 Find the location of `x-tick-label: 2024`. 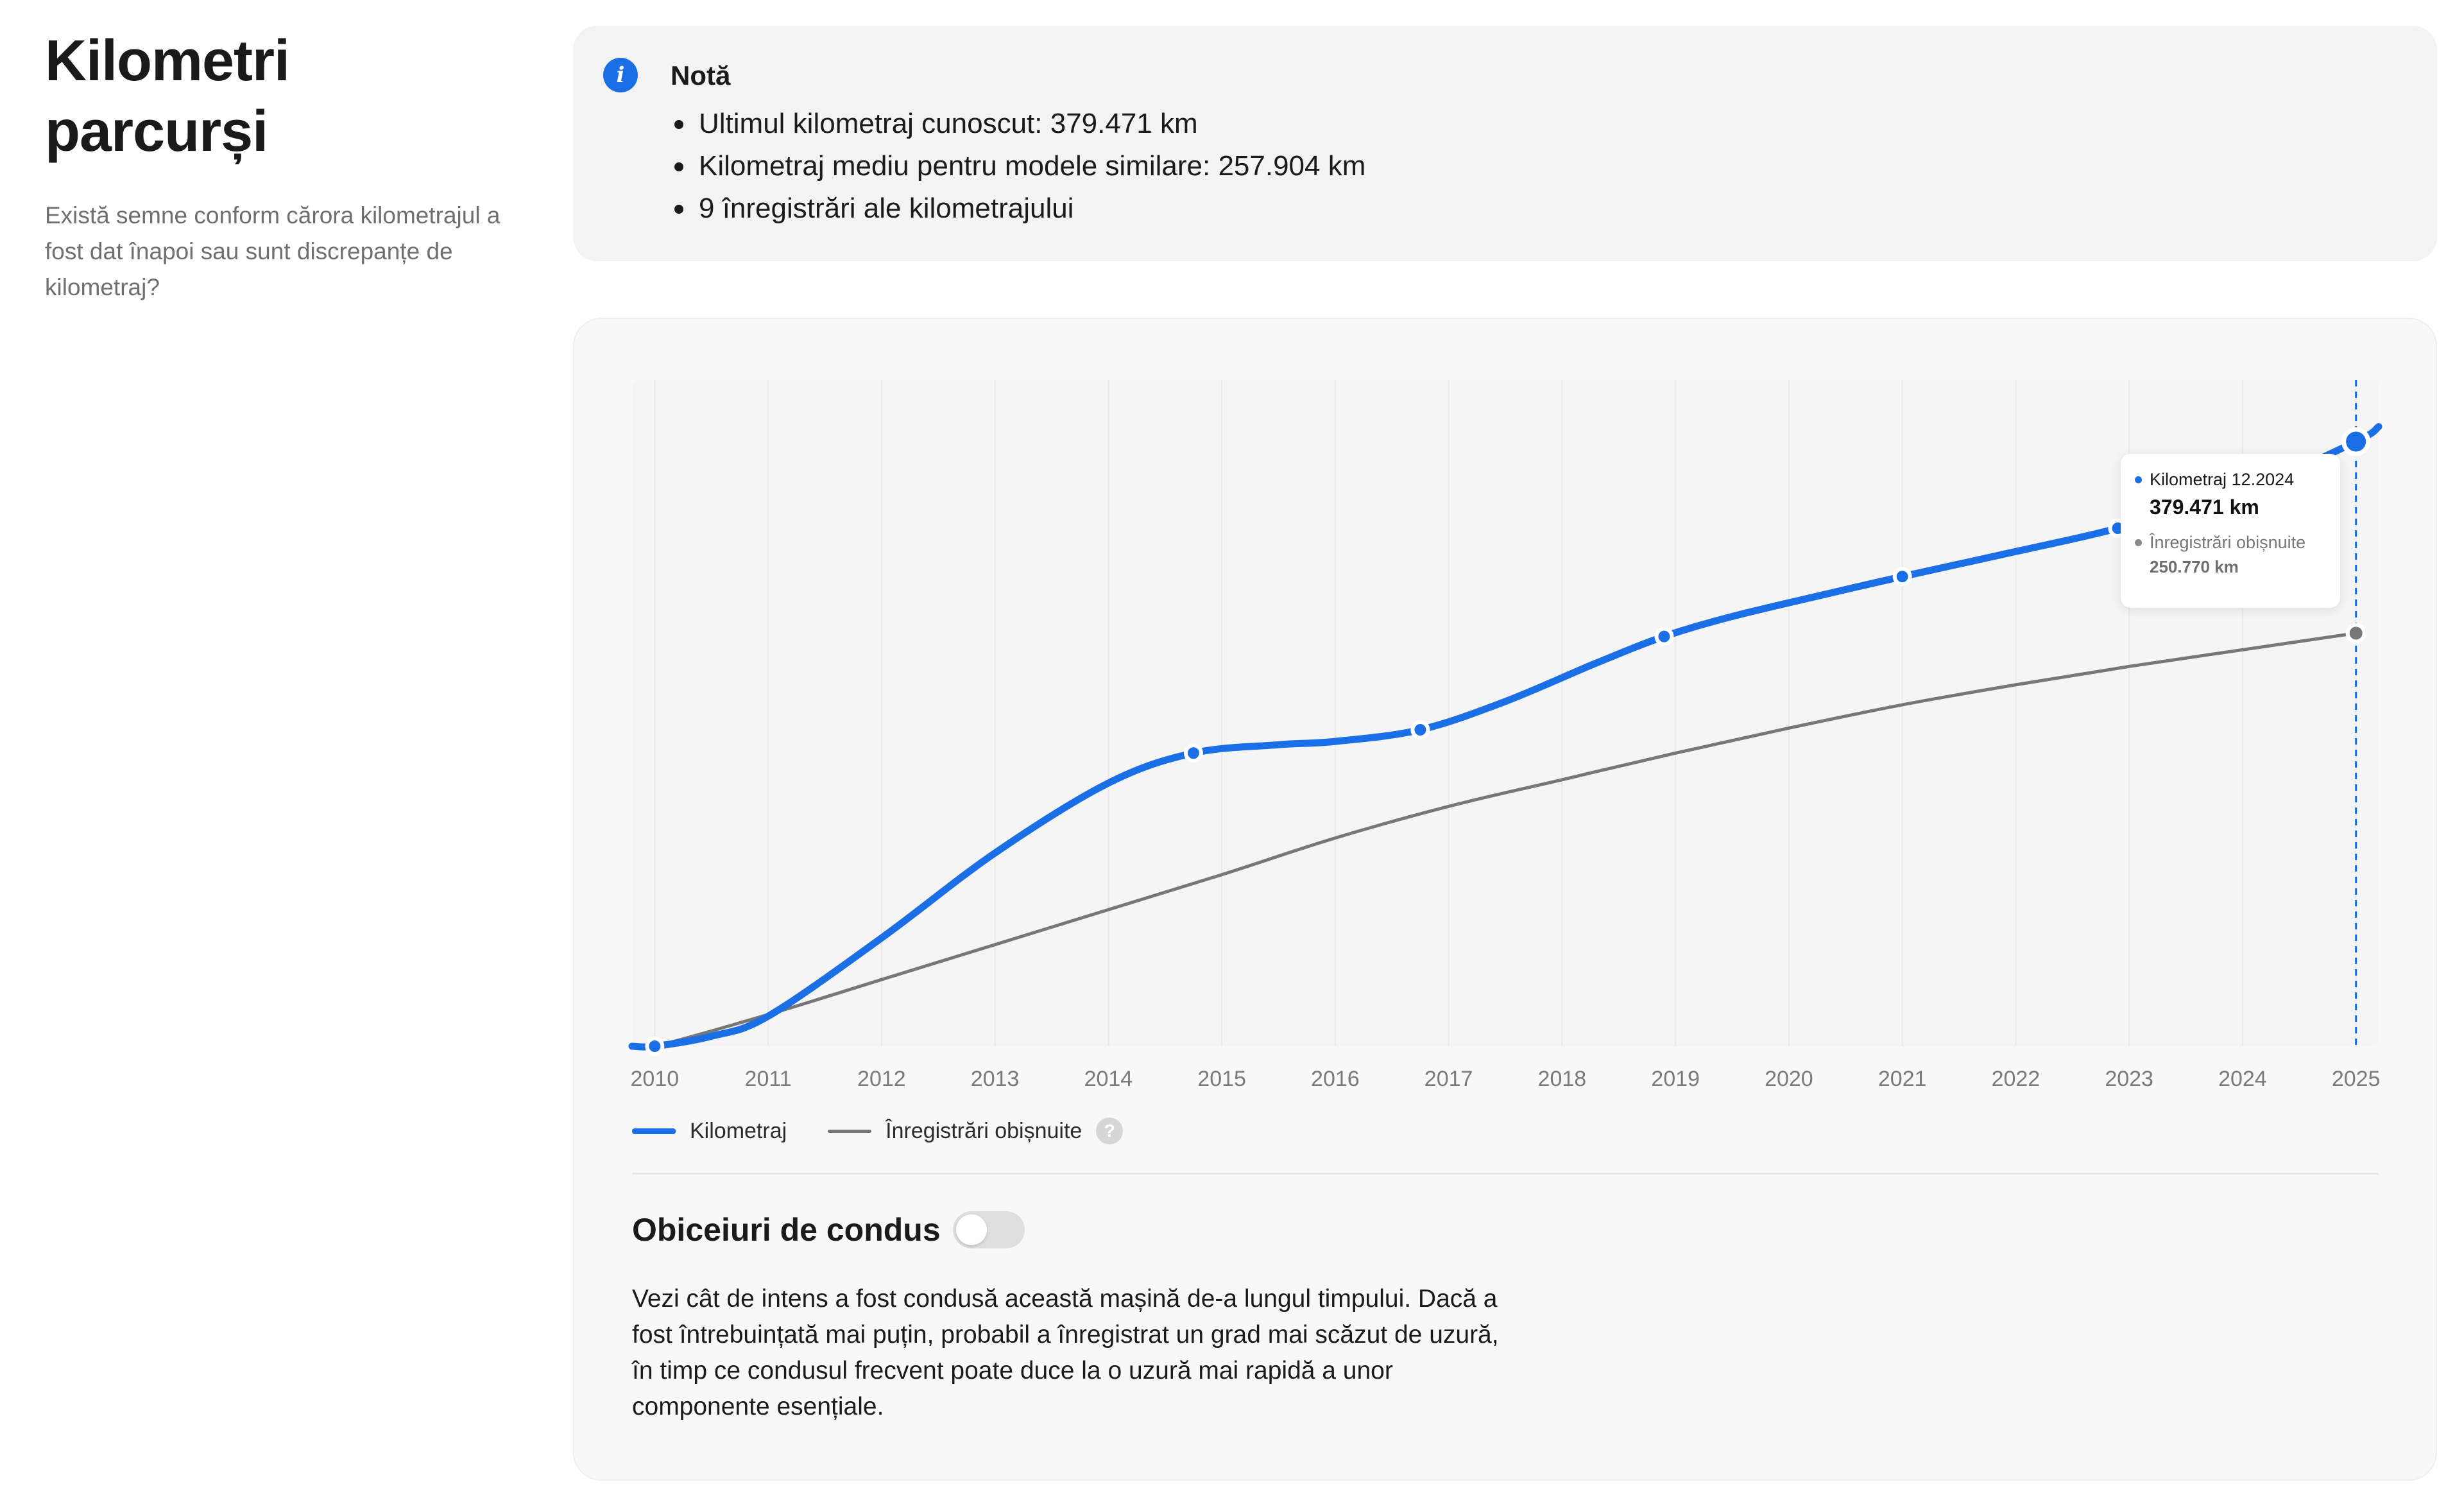

x-tick-label: 2024 is located at coordinates (2242, 1079).